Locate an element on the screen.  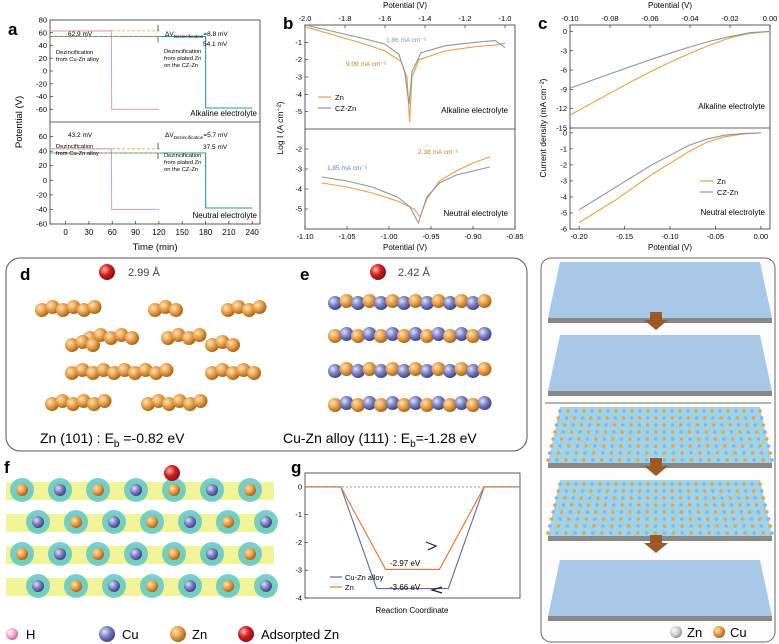
y-tick-label: 0 is located at coordinates (300, 486).